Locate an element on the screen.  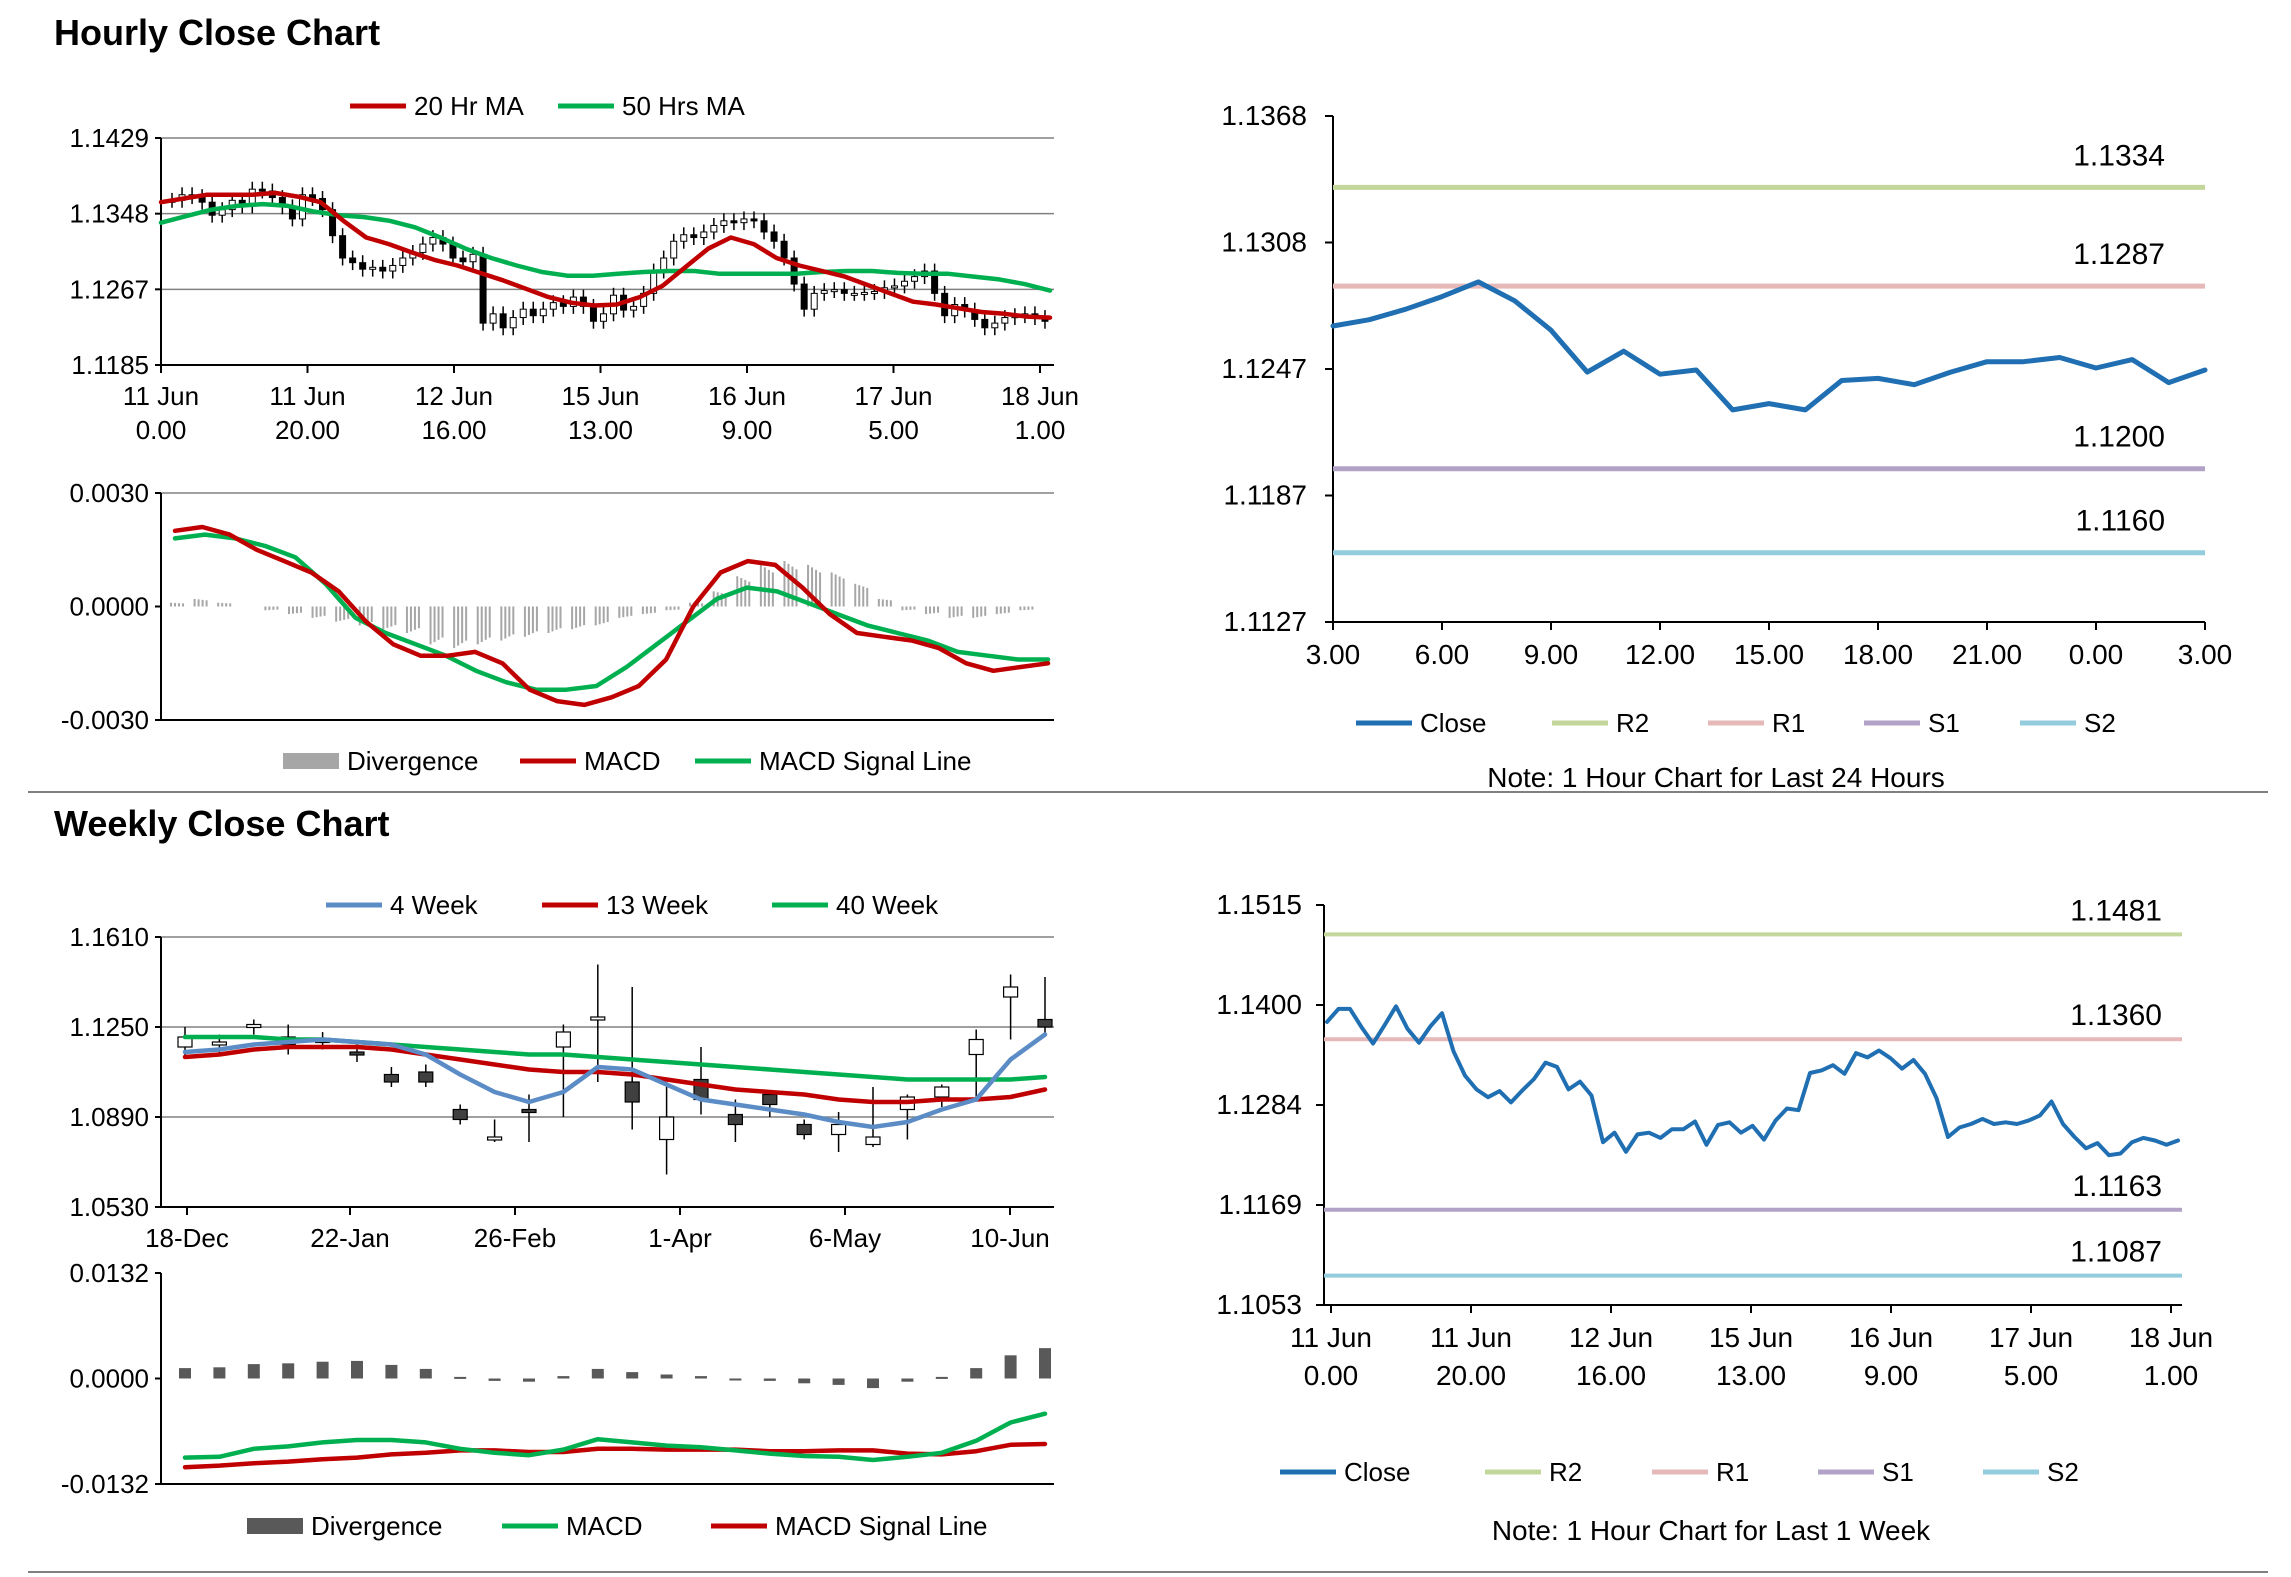
chart-note: Note: 1 Hour Chart for Last 1 Week is located at coordinates (1711, 1530).